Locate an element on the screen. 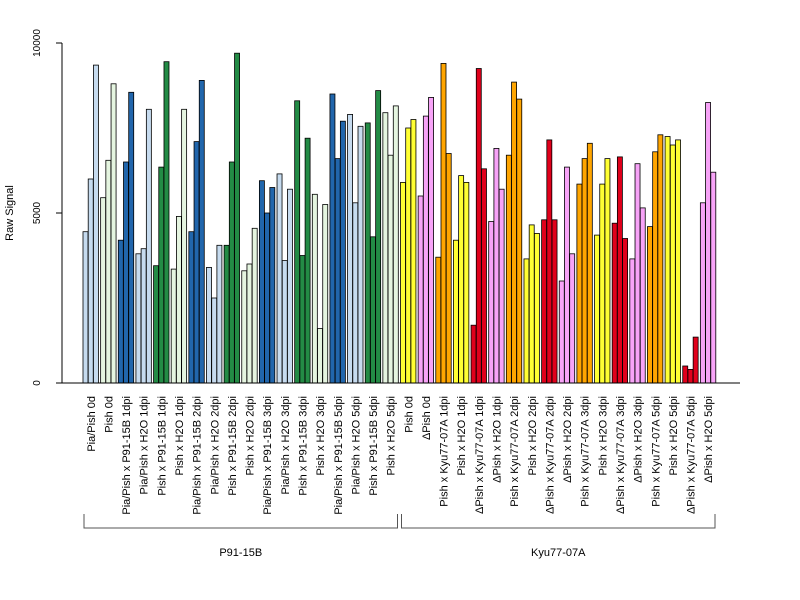 This screenshot has width=800, height=600. category-label: ΔPish x H2O 2dpi is located at coordinates (568, 439).